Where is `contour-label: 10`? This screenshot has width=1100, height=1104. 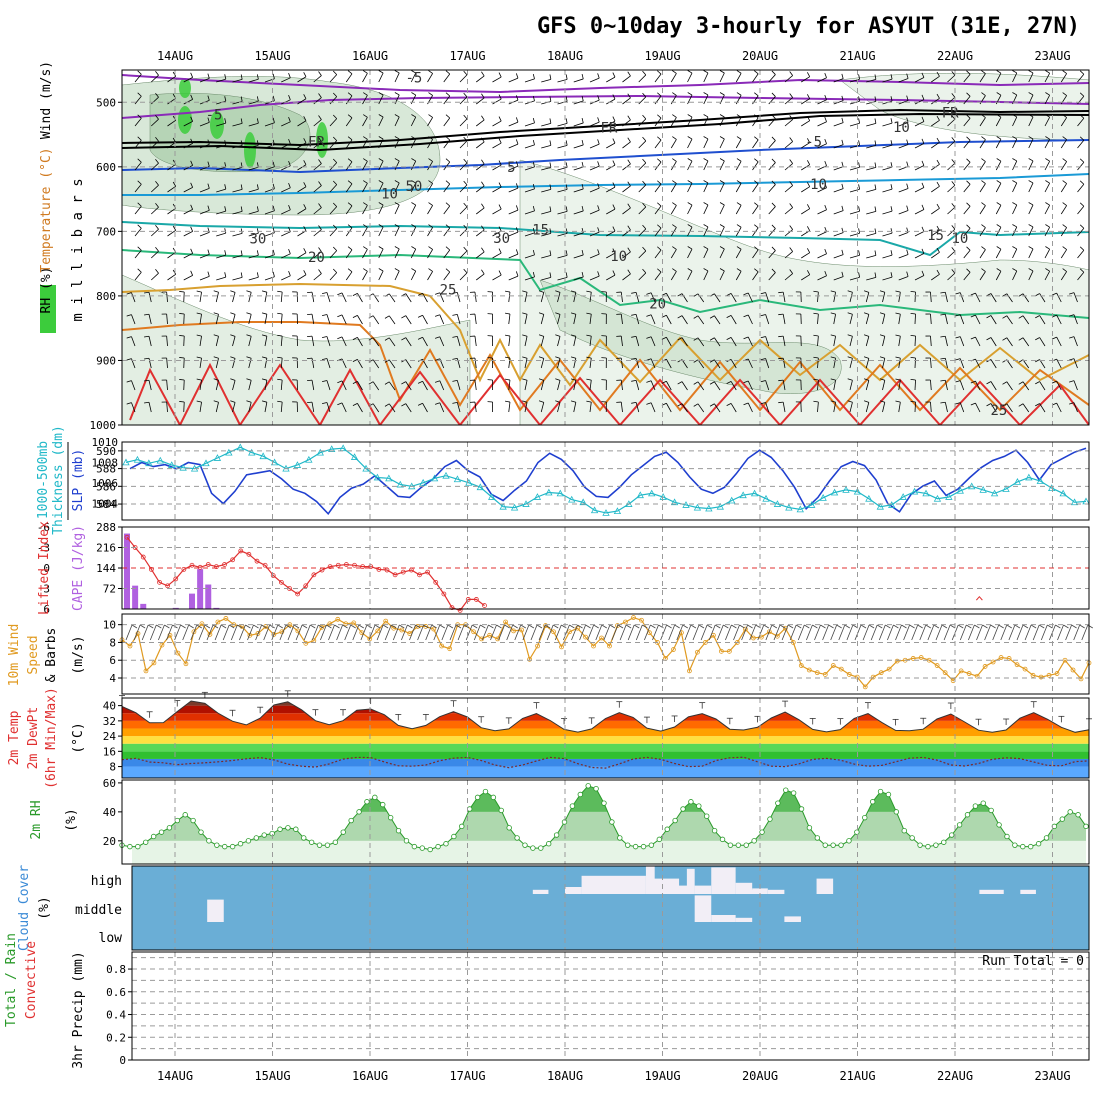
contour-label: 10 is located at coordinates (389, 194).